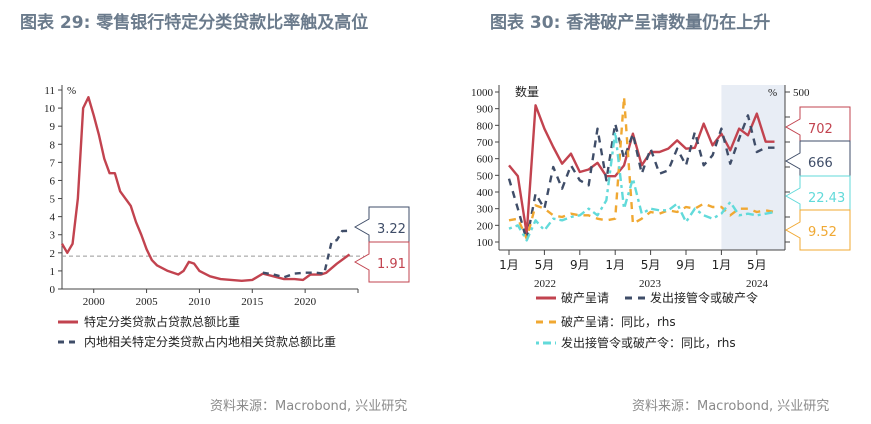 The image size is (871, 424). What do you see at coordinates (485, 210) in the screenshot?
I see `right-y-tick-label: 300` at bounding box center [485, 210].